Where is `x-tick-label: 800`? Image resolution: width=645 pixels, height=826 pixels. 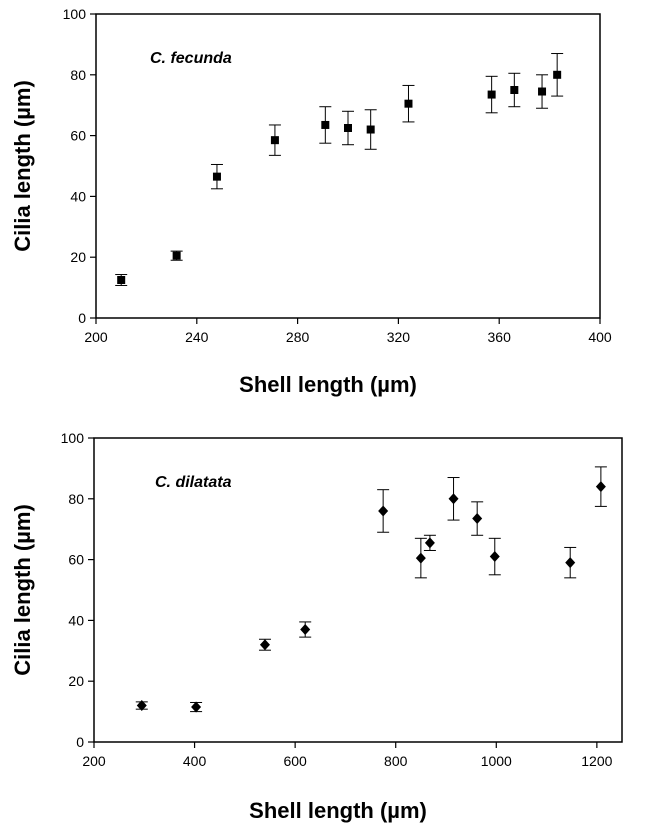
x-tick-label: 800 is located at coordinates (396, 761).